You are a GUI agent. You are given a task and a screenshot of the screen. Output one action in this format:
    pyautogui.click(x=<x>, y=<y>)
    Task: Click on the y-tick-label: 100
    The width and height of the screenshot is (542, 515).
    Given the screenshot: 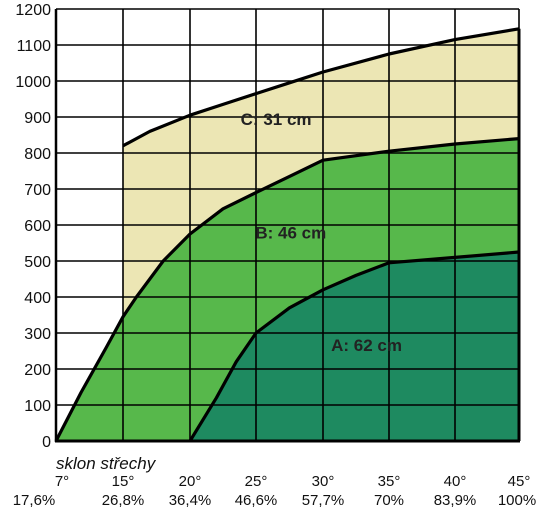 What is the action you would take?
    pyautogui.click(x=37, y=406)
    